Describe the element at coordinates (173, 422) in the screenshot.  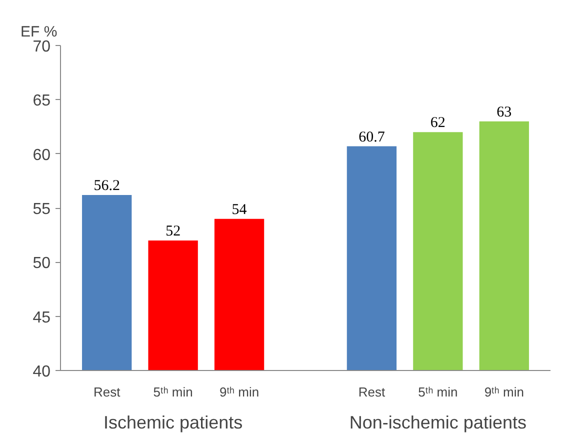
I see `text: Ischemic patients` at that location.